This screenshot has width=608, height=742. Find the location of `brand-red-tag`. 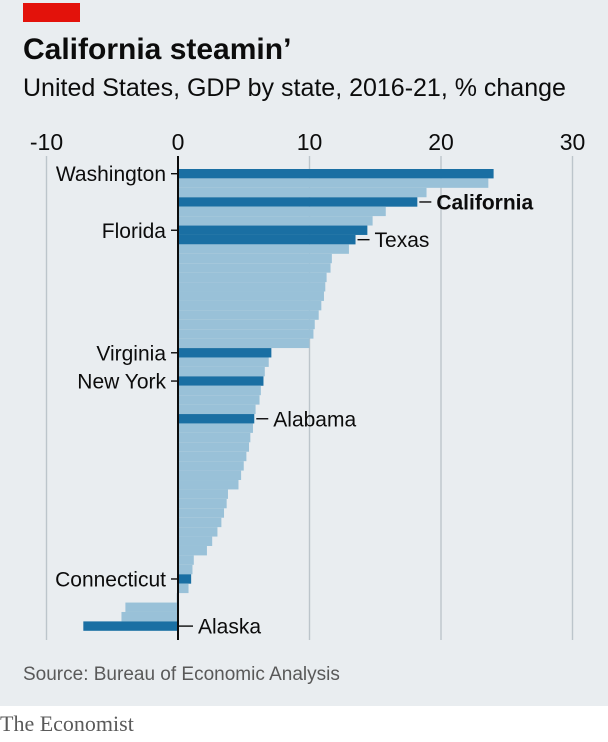

brand-red-tag is located at coordinates (51, 12).